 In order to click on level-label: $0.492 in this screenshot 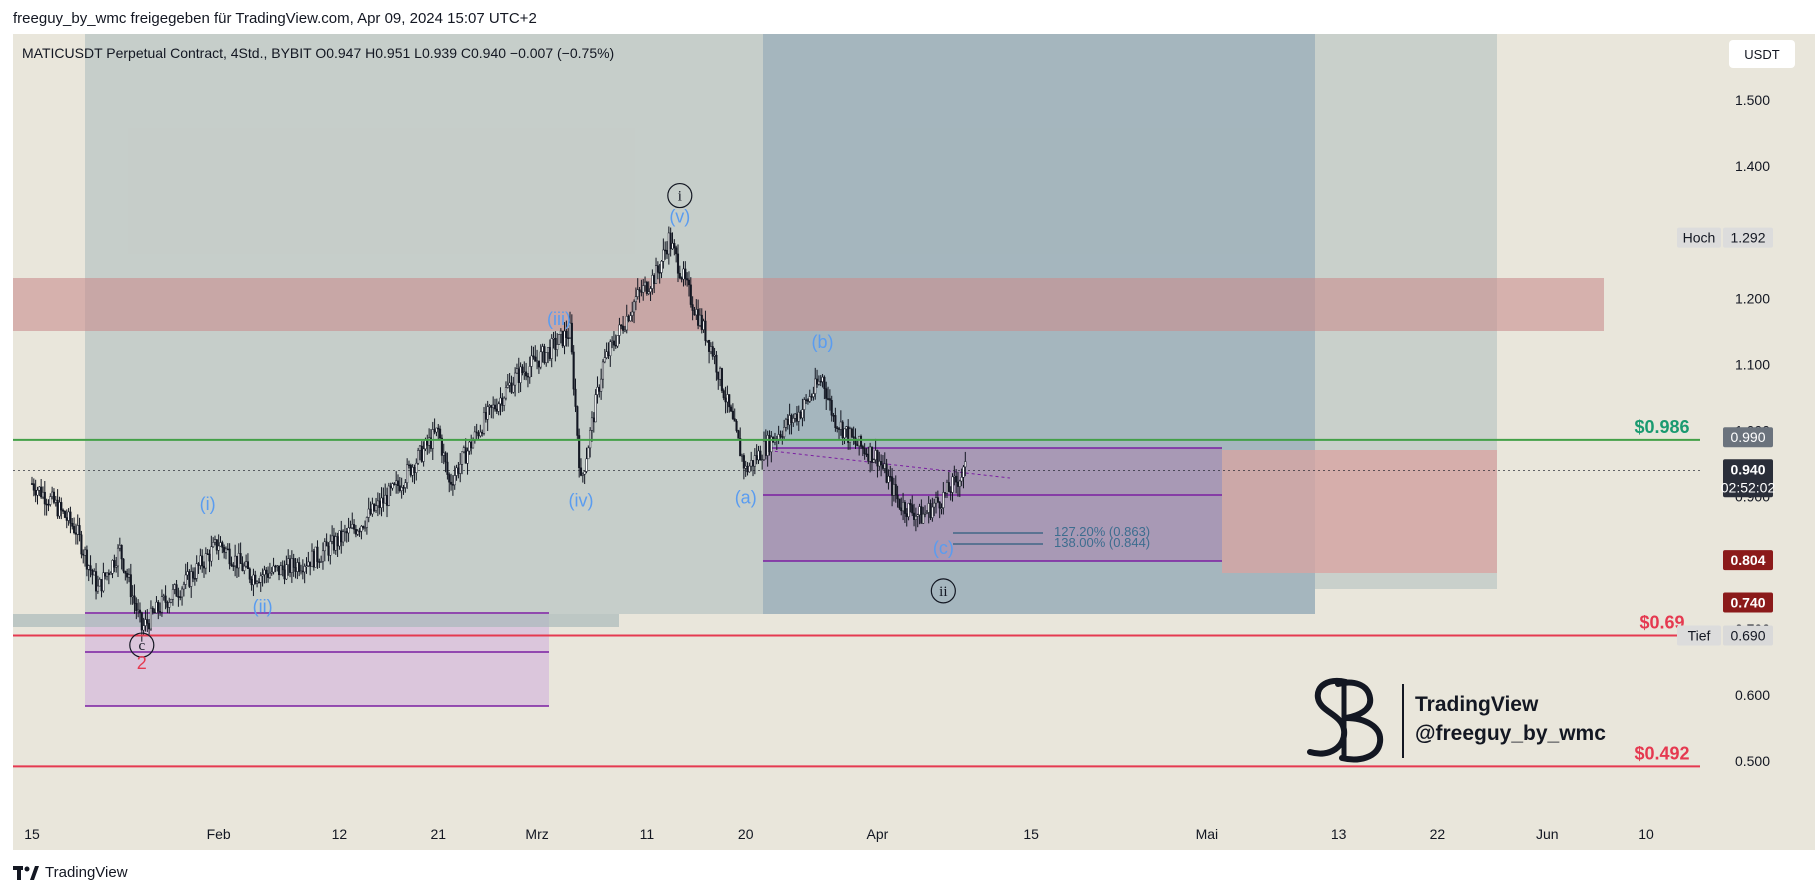, I will do `click(1661, 753)`.